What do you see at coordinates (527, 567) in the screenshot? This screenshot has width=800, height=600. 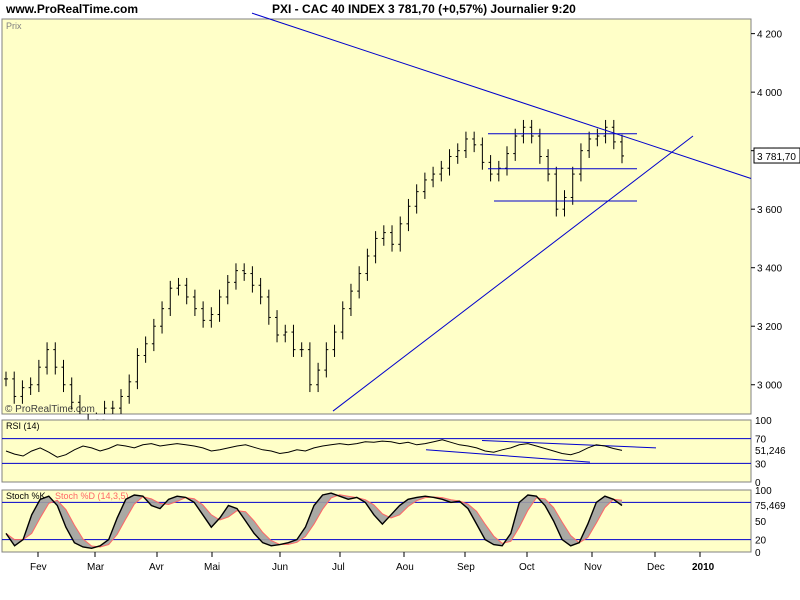 I see `x-tick-label: Oct` at bounding box center [527, 567].